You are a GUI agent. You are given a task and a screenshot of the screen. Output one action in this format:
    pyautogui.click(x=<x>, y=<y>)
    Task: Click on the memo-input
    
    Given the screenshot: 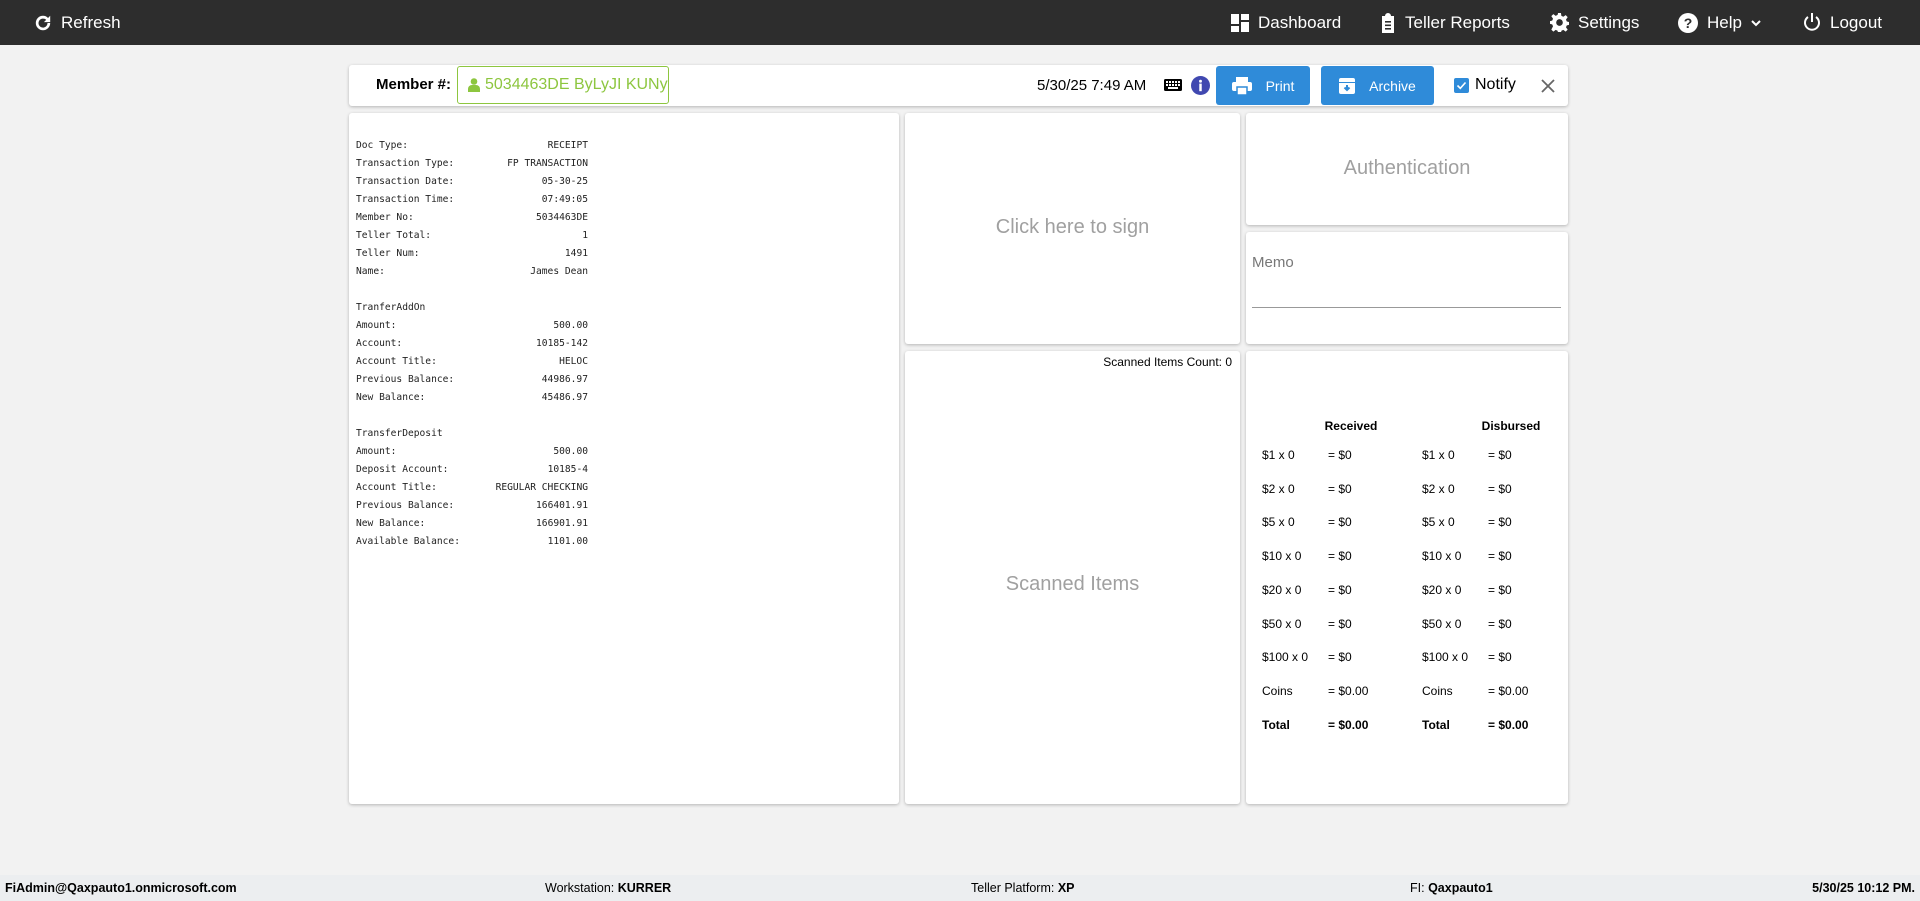 What is the action you would take?
    pyautogui.click(x=1406, y=291)
    